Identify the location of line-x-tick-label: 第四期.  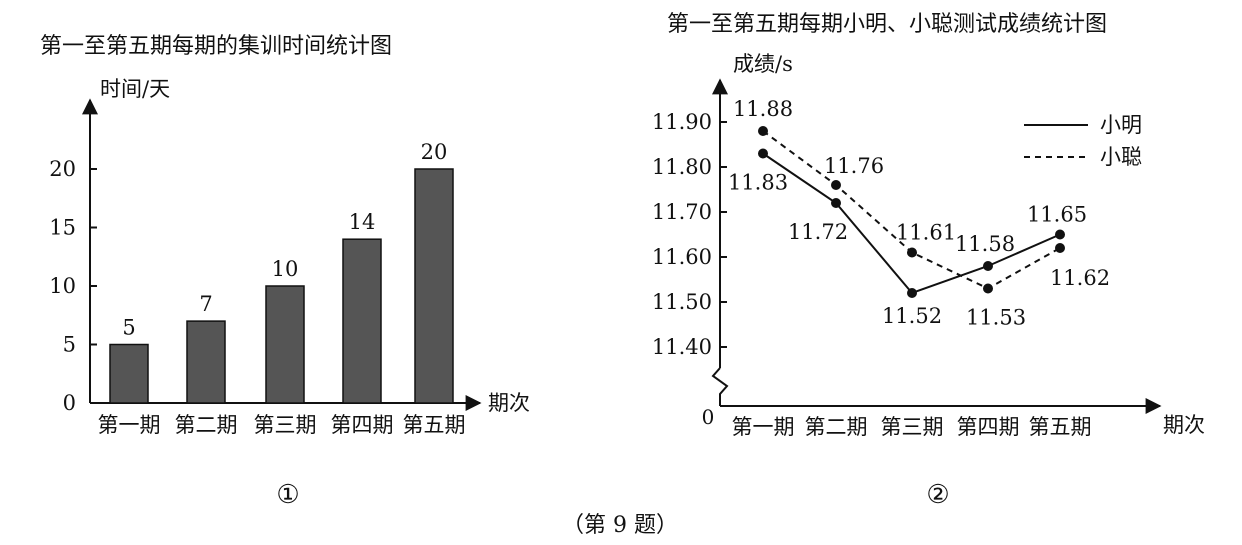
(988, 427).